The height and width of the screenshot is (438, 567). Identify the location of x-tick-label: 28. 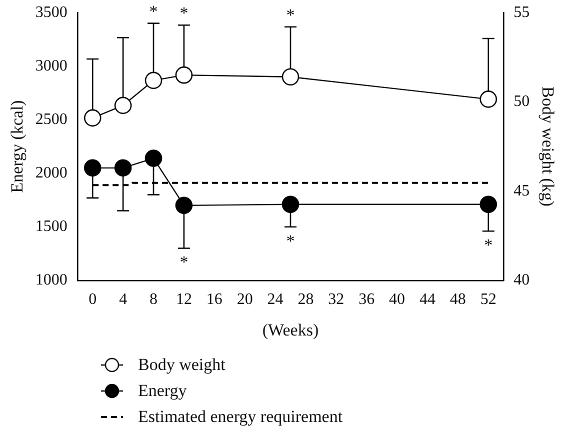
(306, 299).